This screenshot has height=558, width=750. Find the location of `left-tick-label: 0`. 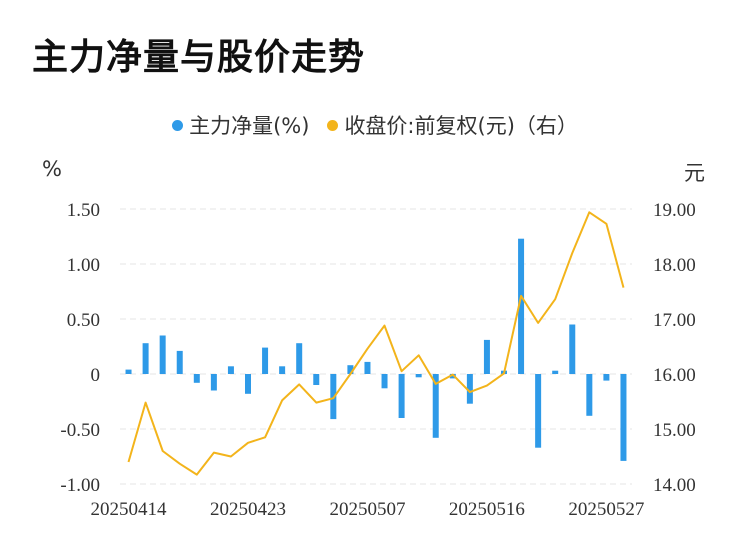

left-tick-label: 0 is located at coordinates (96, 375).